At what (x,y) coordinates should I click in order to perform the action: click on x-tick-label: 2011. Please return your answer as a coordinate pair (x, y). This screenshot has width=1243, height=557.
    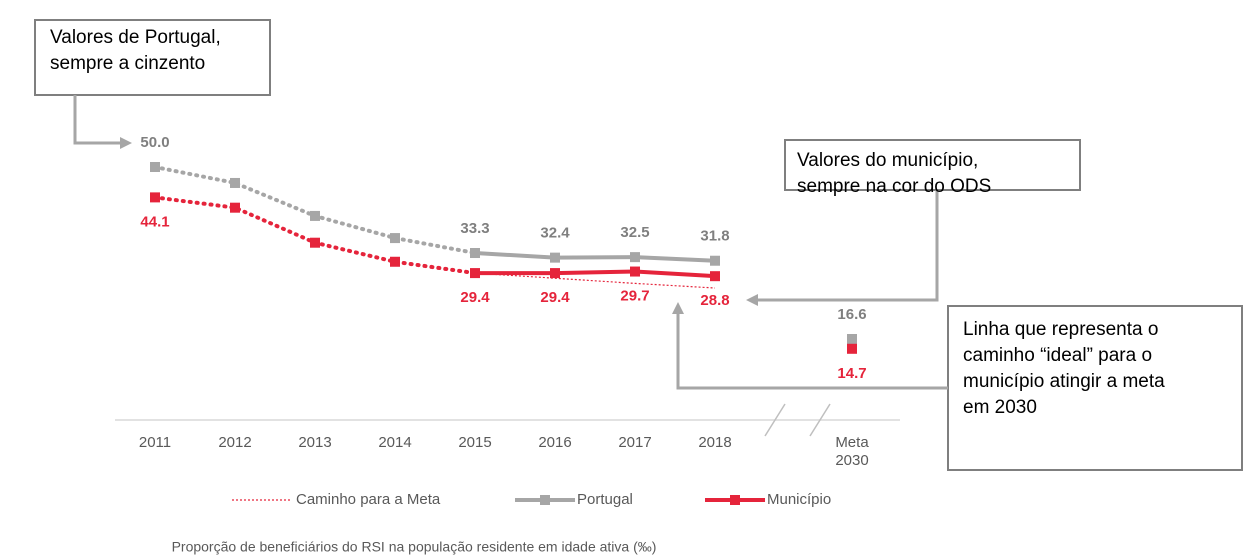
    Looking at the image, I should click on (155, 442).